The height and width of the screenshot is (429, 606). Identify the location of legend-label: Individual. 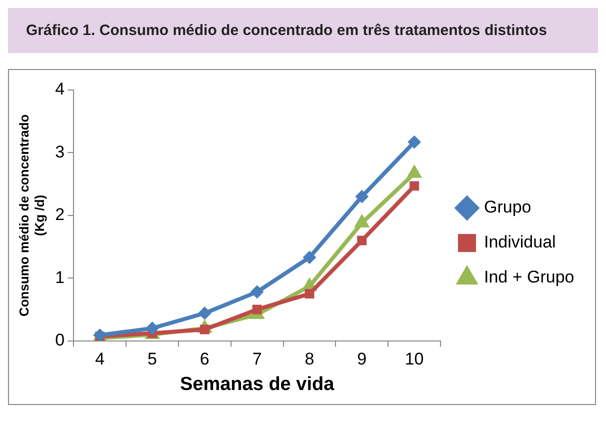
(520, 242).